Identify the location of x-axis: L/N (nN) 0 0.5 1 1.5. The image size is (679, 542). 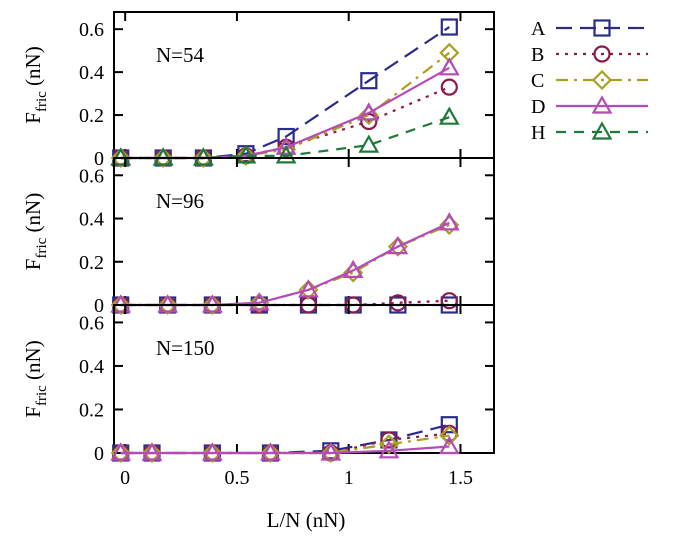
(296, 499).